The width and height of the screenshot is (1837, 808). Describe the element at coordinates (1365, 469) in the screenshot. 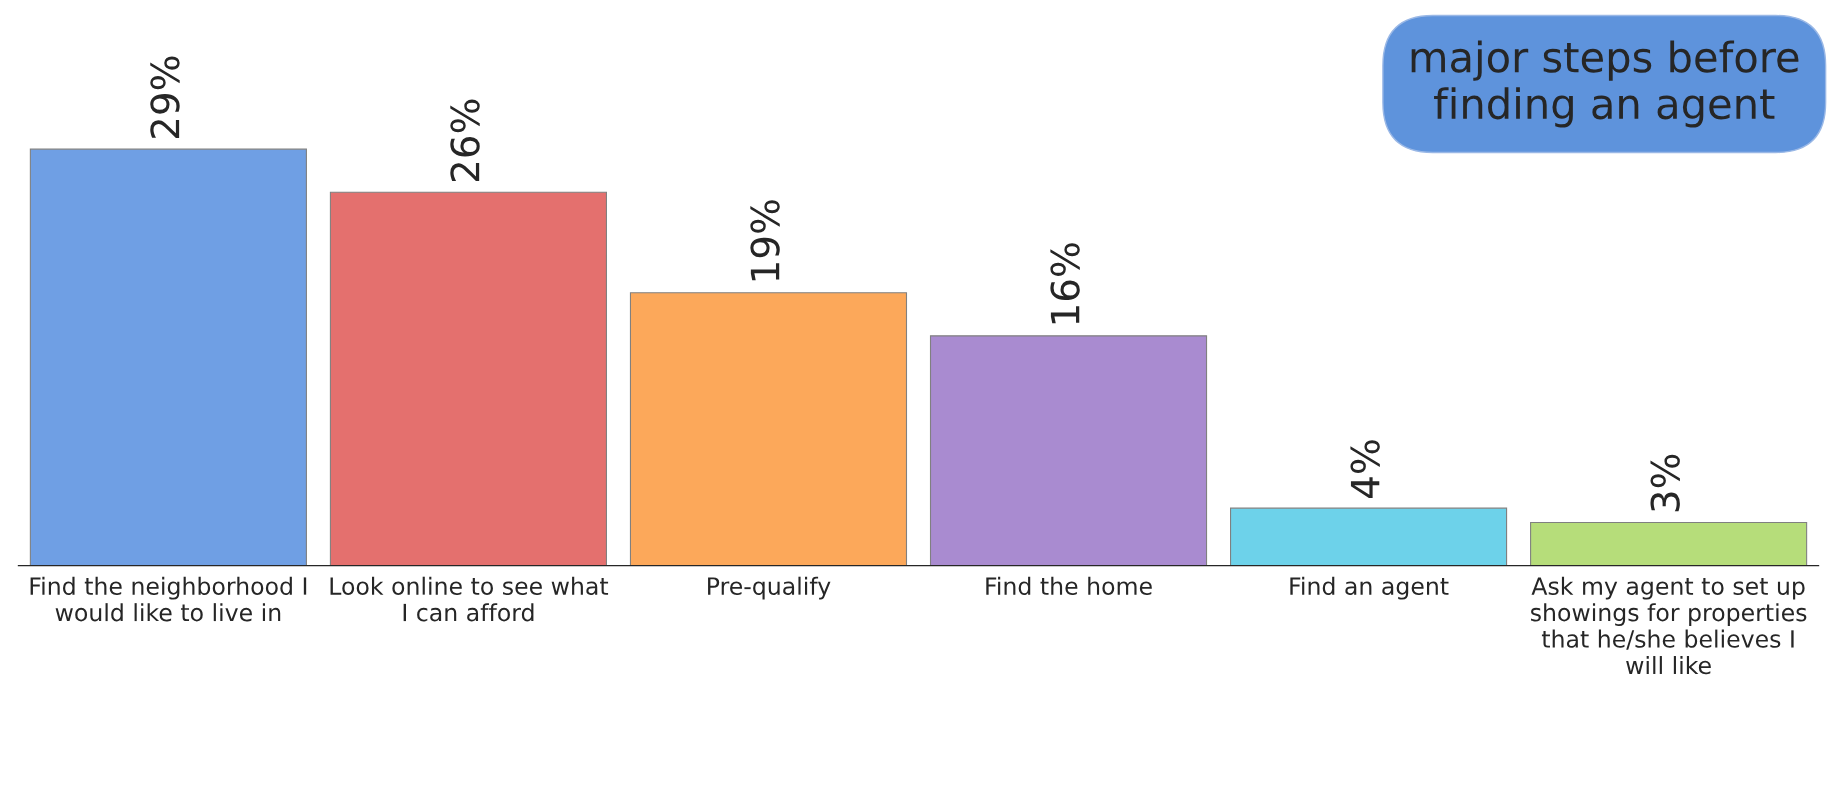

I see `data-label: 4%` at that location.